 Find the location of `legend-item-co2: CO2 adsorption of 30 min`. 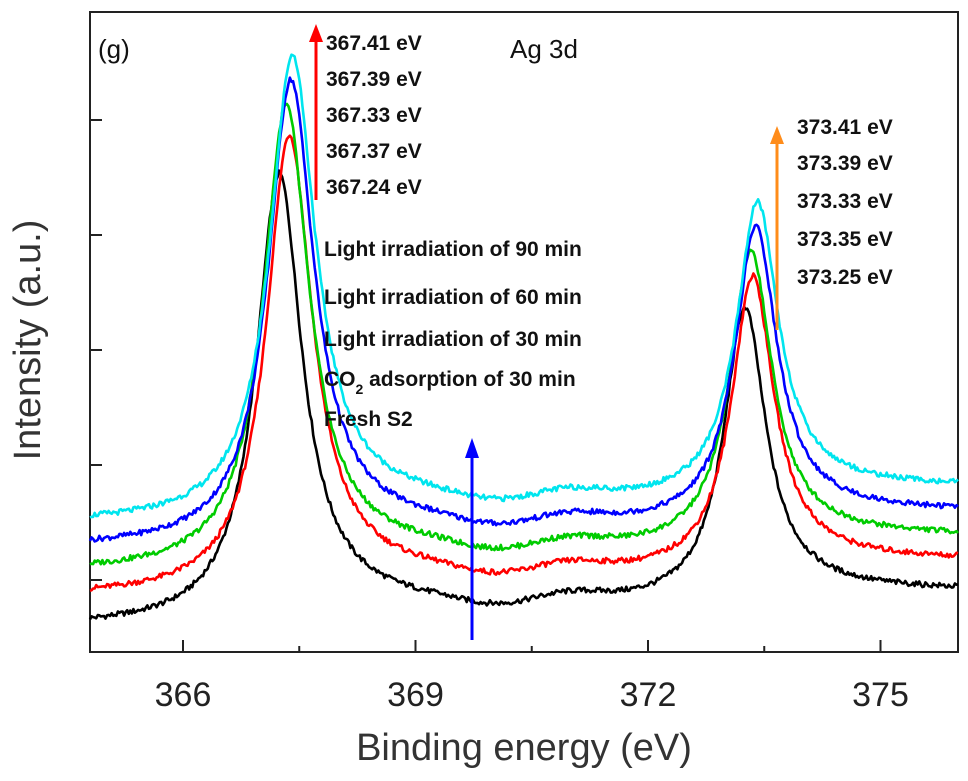

legend-item-co2: CO2 adsorption of 30 min is located at coordinates (450, 382).